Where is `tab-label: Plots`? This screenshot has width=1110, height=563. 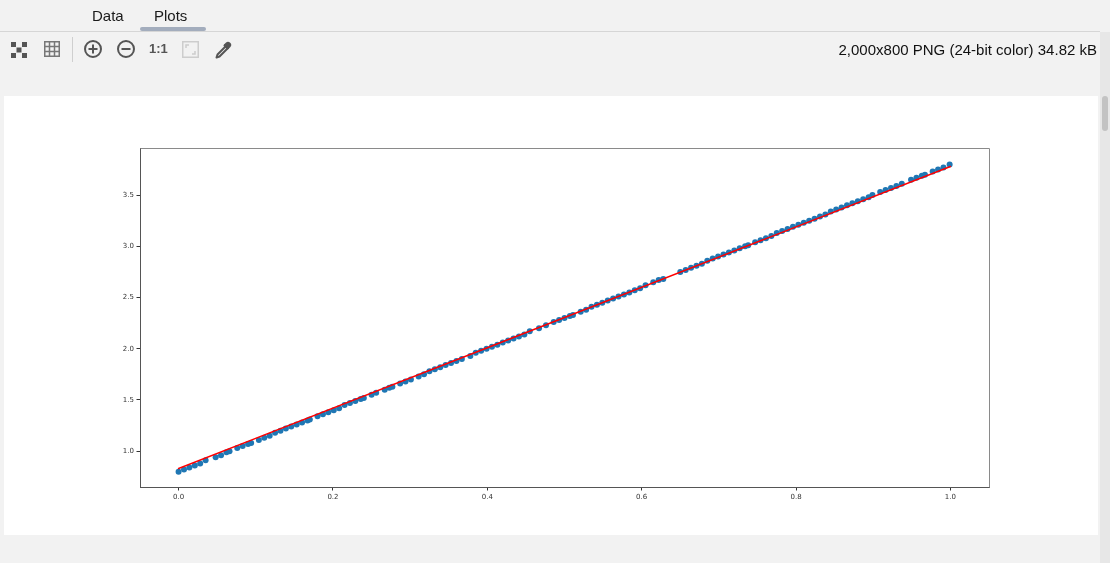
tab-label: Plots is located at coordinates (171, 16).